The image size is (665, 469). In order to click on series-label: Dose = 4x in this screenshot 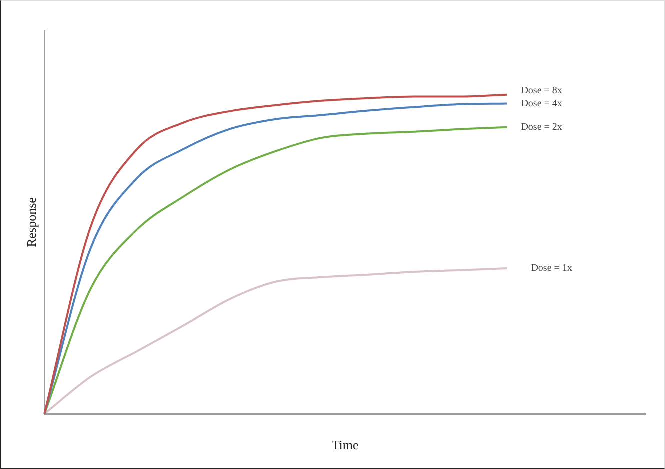, I will do `click(541, 104)`.